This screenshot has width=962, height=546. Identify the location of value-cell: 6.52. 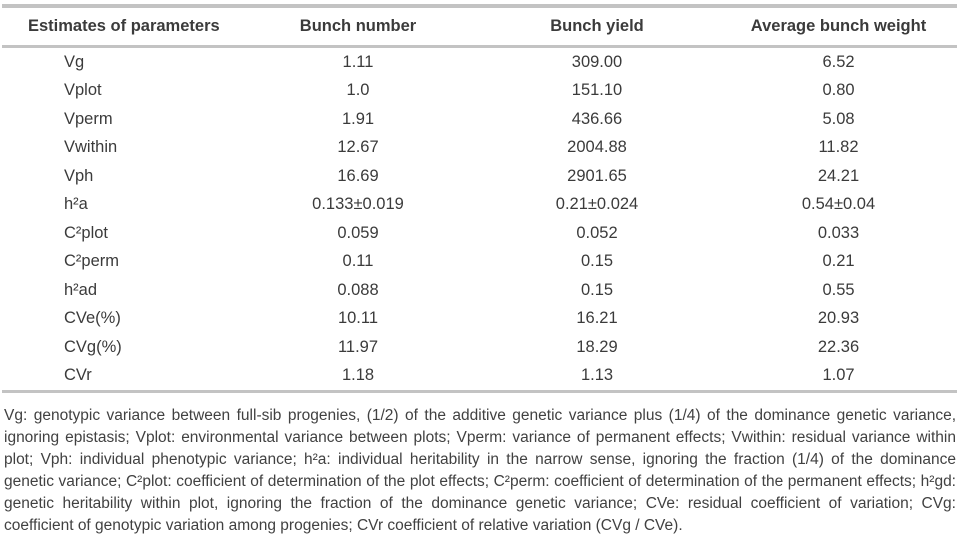
(838, 61).